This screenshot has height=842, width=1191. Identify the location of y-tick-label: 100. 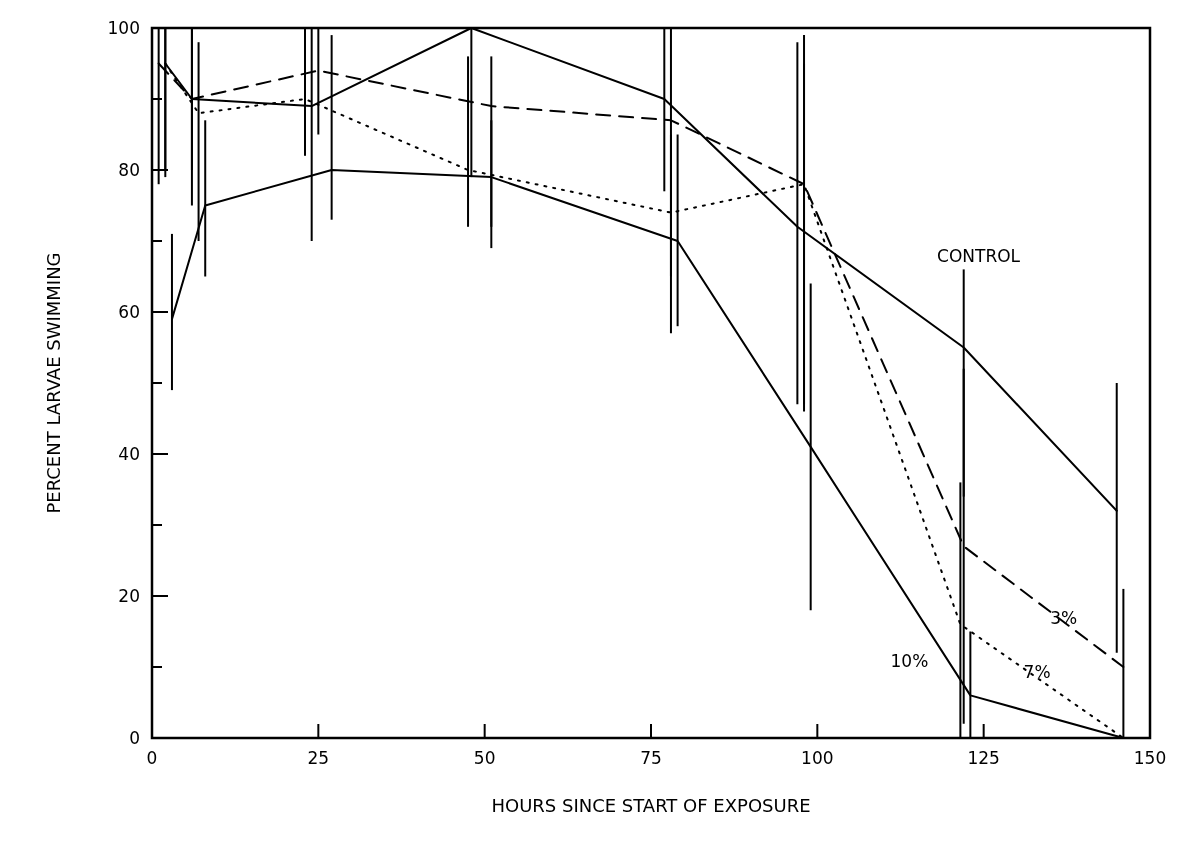
(123, 28).